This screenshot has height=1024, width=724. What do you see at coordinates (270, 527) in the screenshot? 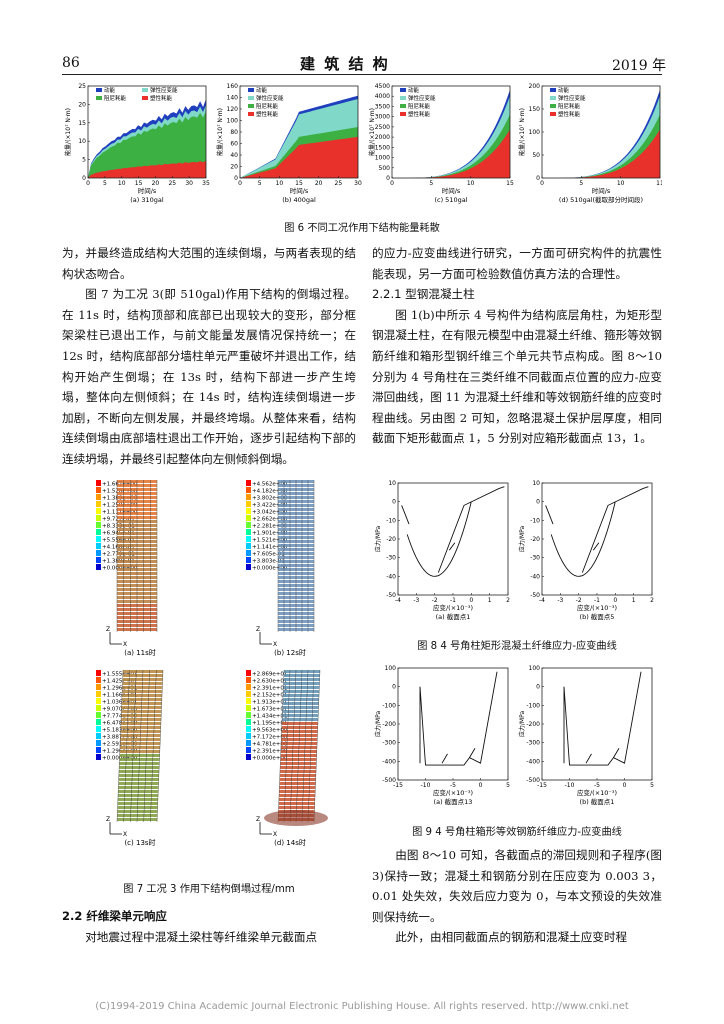
I see `contour-legend-value: +2.281e+00` at bounding box center [270, 527].